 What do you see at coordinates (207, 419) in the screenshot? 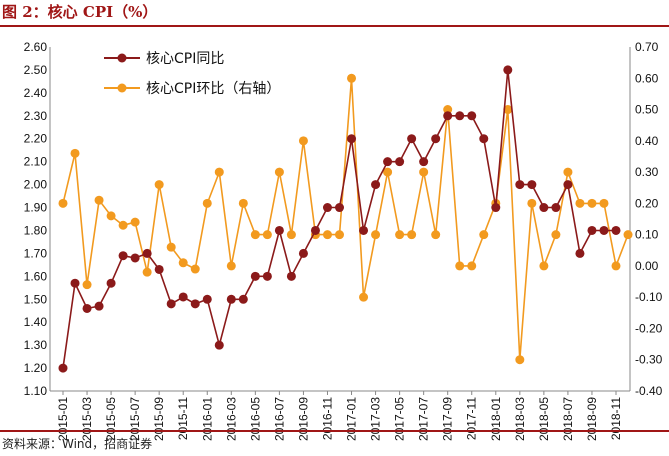
I see `x-tick-label: 2016-01` at bounding box center [207, 419].